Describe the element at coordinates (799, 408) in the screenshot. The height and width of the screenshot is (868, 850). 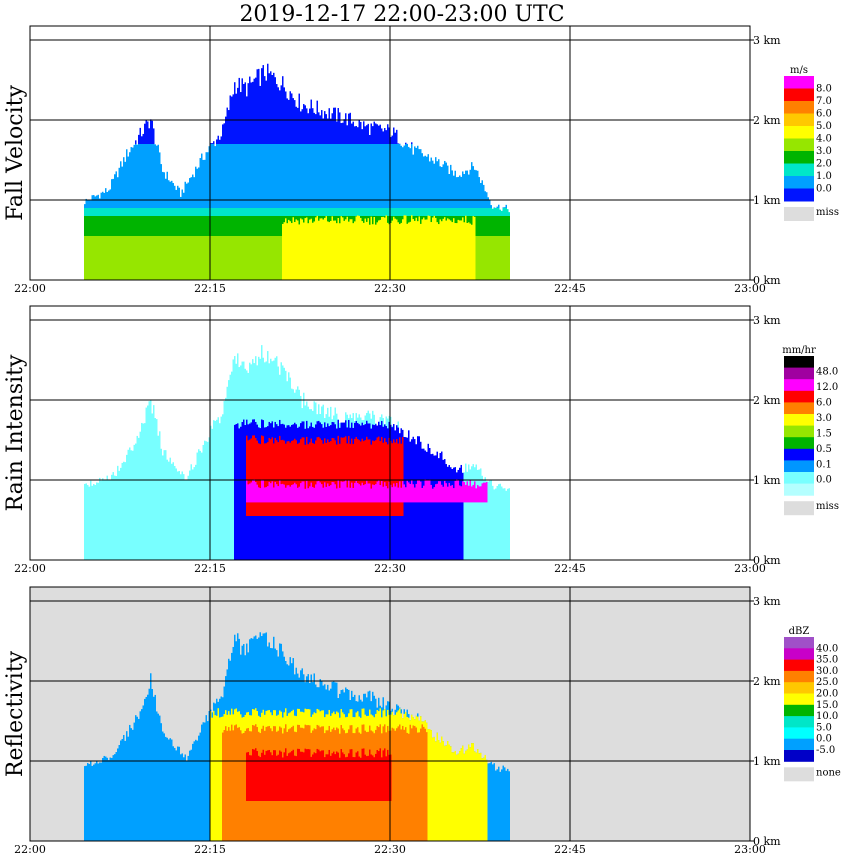
I see `rain-intensity-colorbar-swatch` at that location.